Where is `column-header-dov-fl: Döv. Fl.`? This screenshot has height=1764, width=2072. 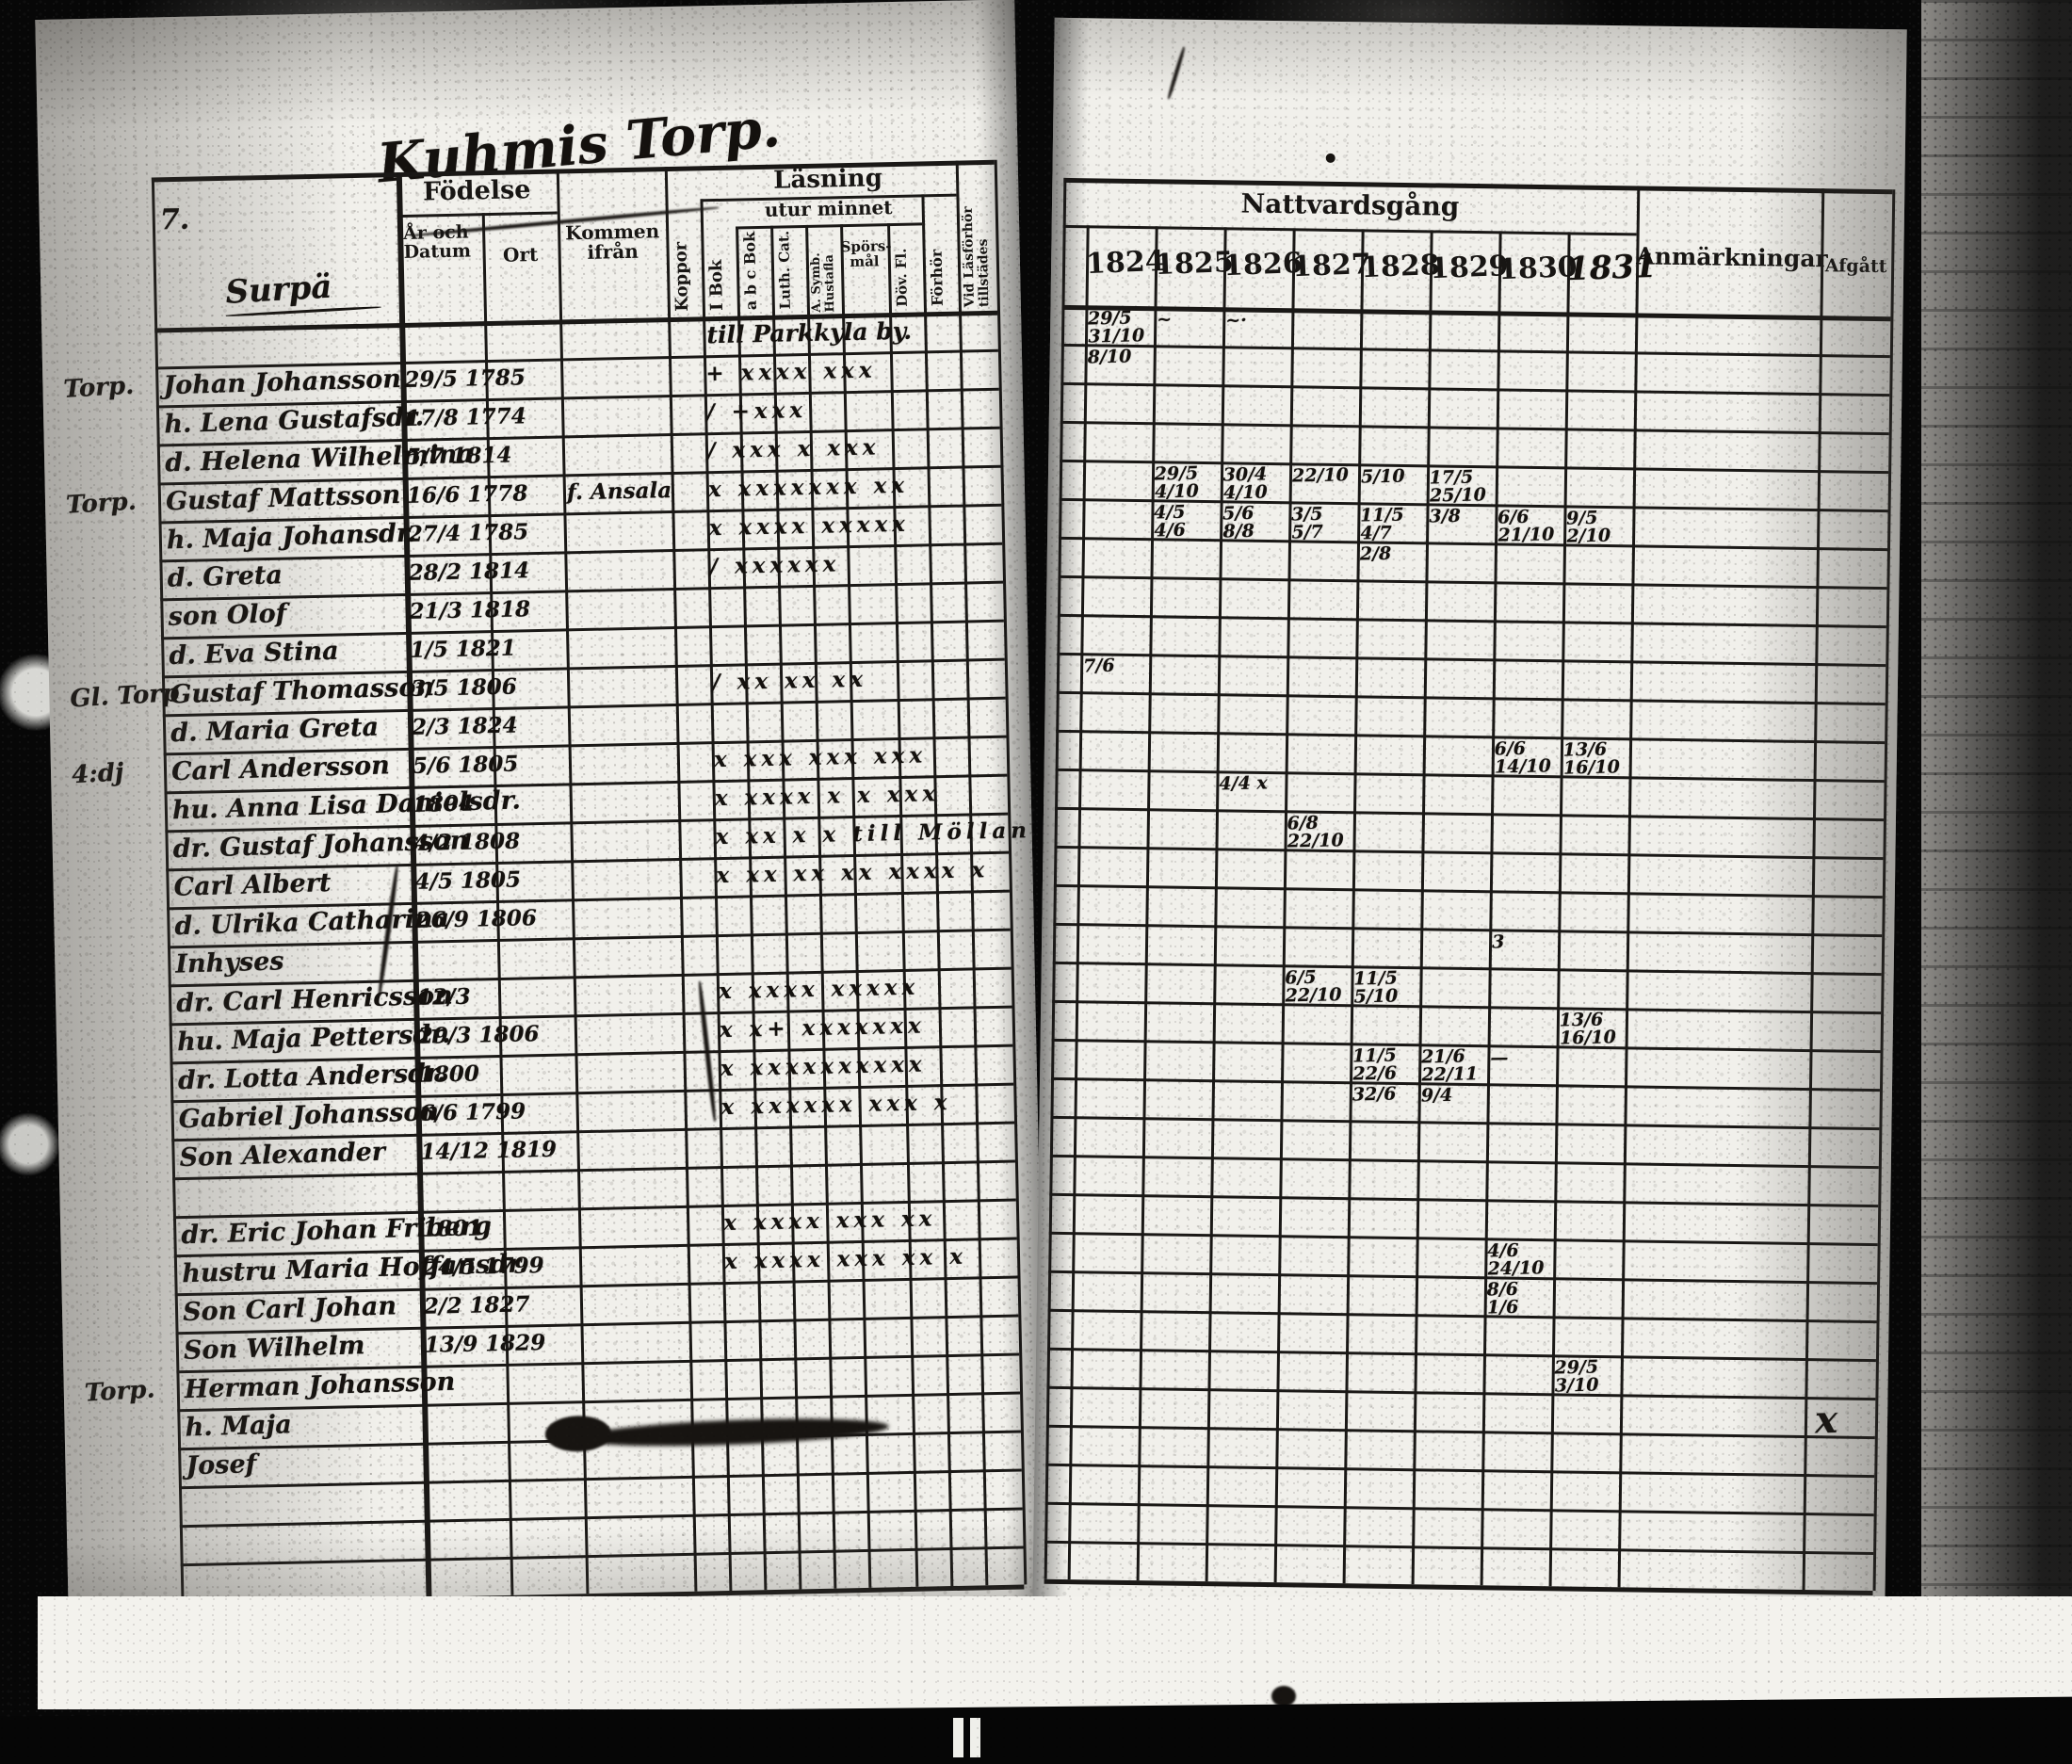
column-header-dov-fl: Döv. Fl. is located at coordinates (901, 278).